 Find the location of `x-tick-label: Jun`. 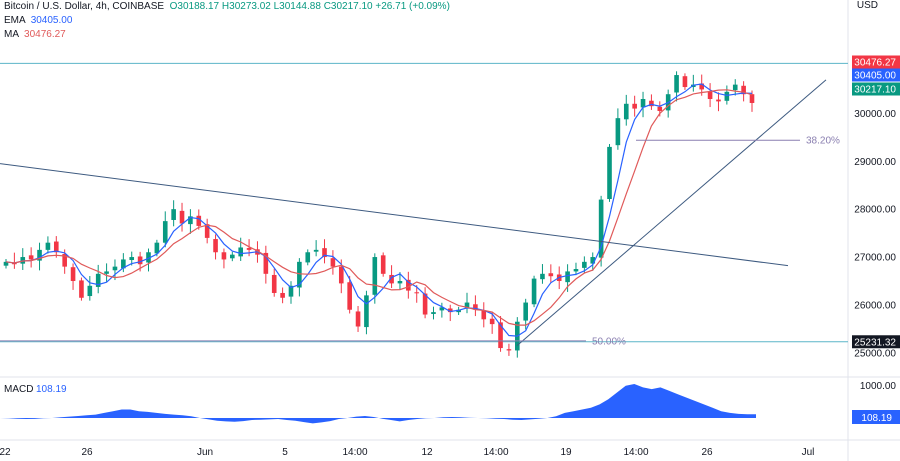

x-tick-label: Jun is located at coordinates (205, 452).